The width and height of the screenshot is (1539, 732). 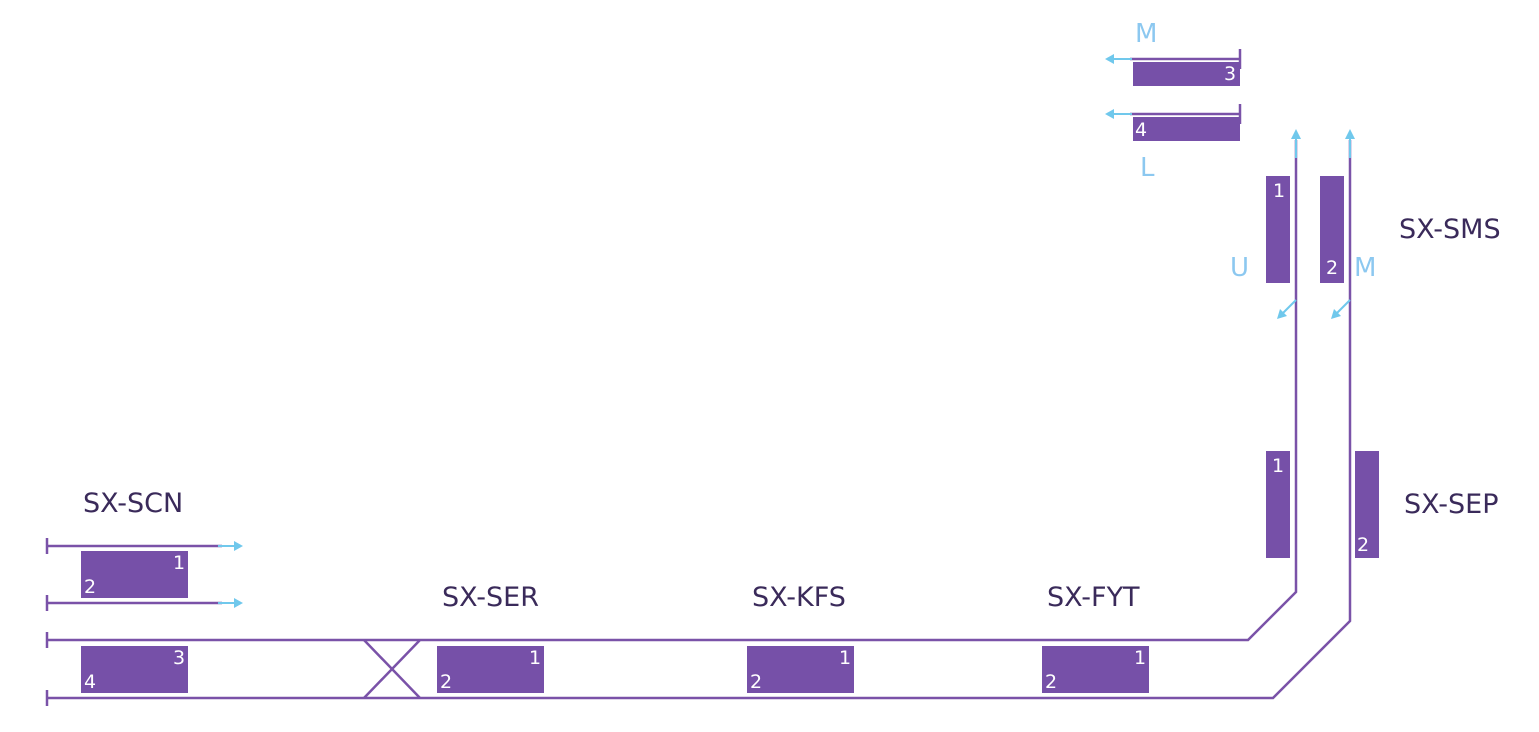 I want to click on station-label-fyt: SX-FYT, so click(x=1093, y=597).